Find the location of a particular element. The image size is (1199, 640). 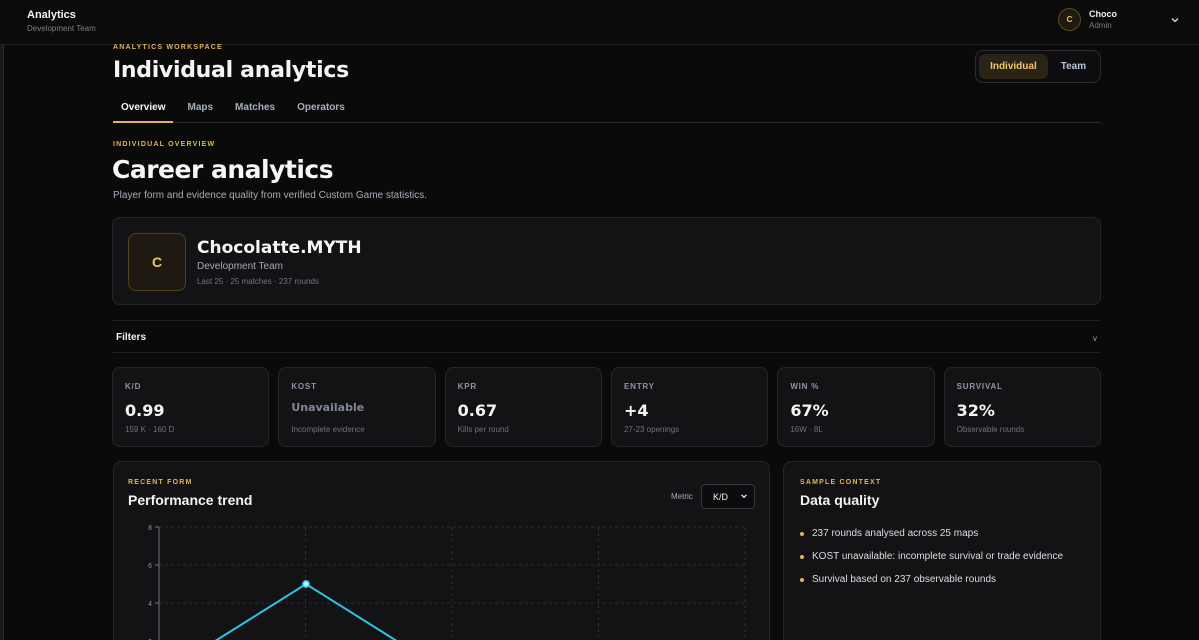

stat-label: SURVIVAL is located at coordinates (979, 386).